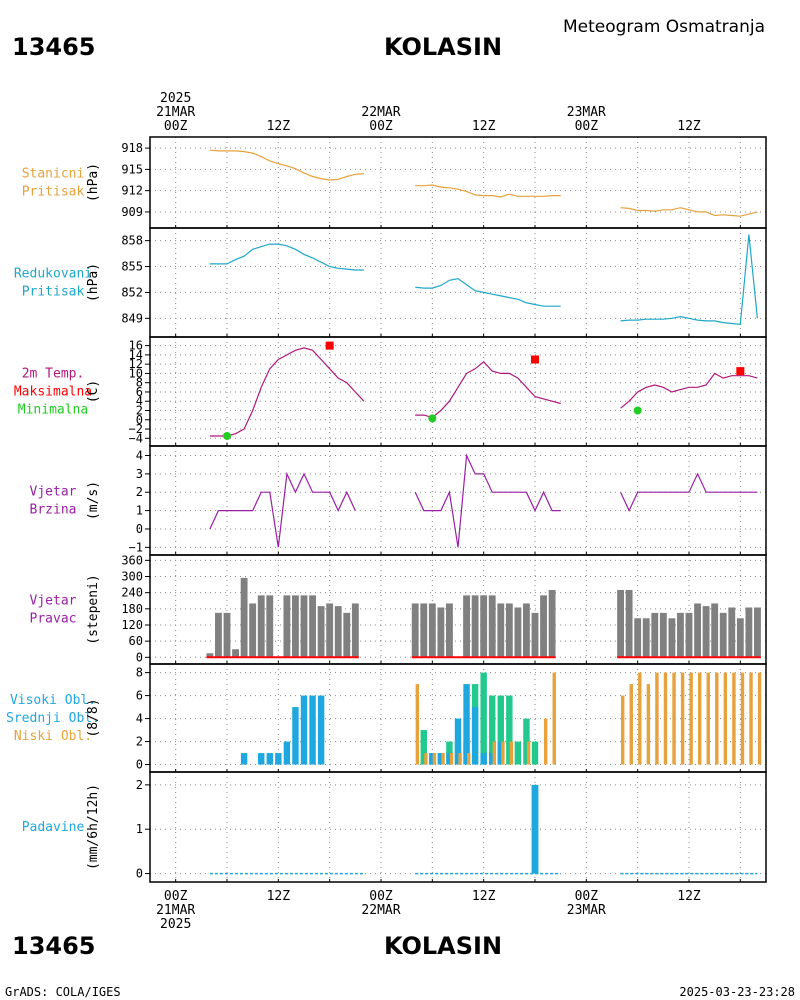 The width and height of the screenshot is (800, 1000). I want to click on y-tick-label: 300, so click(132, 577).